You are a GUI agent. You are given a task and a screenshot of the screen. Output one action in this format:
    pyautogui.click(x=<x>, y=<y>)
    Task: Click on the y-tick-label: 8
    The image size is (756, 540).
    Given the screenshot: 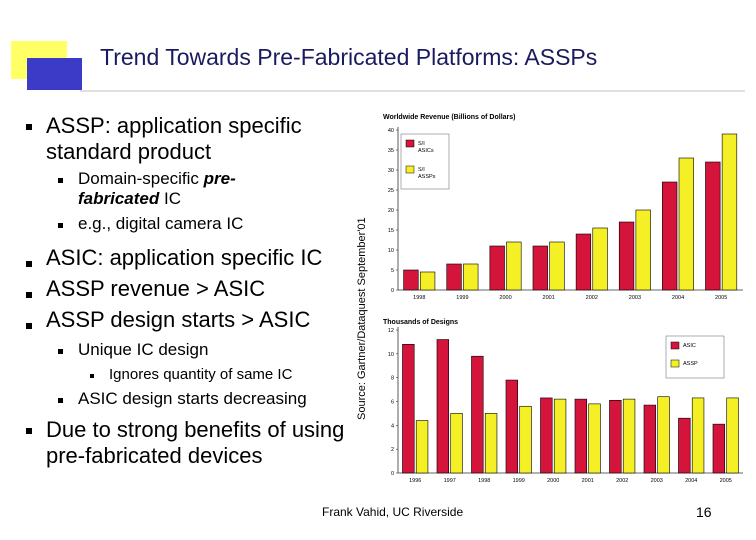 What is the action you would take?
    pyautogui.click(x=392, y=379)
    